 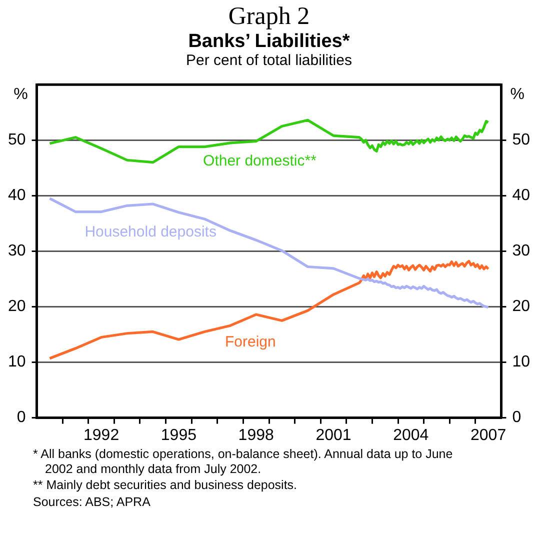 What do you see at coordinates (256, 435) in the screenshot?
I see `x-tick-label: 1998` at bounding box center [256, 435].